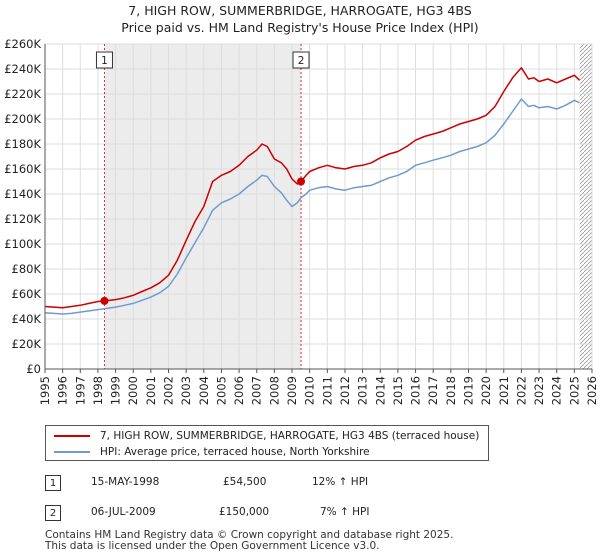  I want to click on x-tick-label: 2006, so click(239, 390).